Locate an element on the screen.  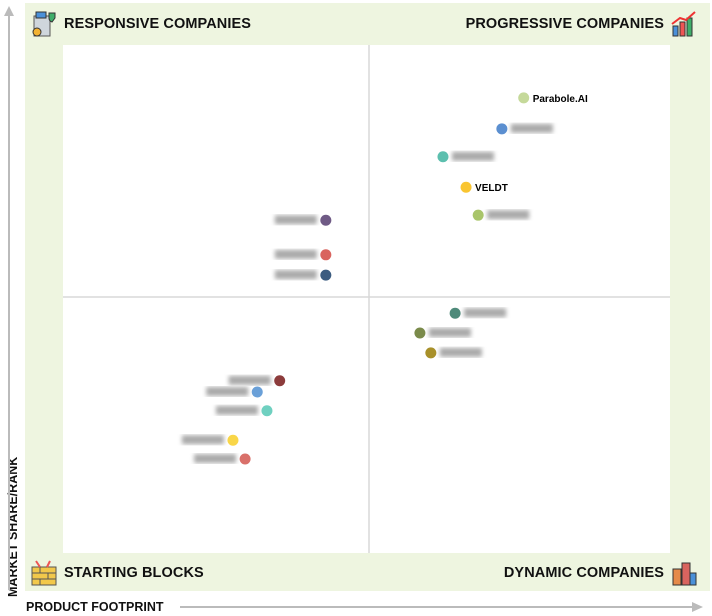
growth-chart-icon is located at coordinates (683, 24).